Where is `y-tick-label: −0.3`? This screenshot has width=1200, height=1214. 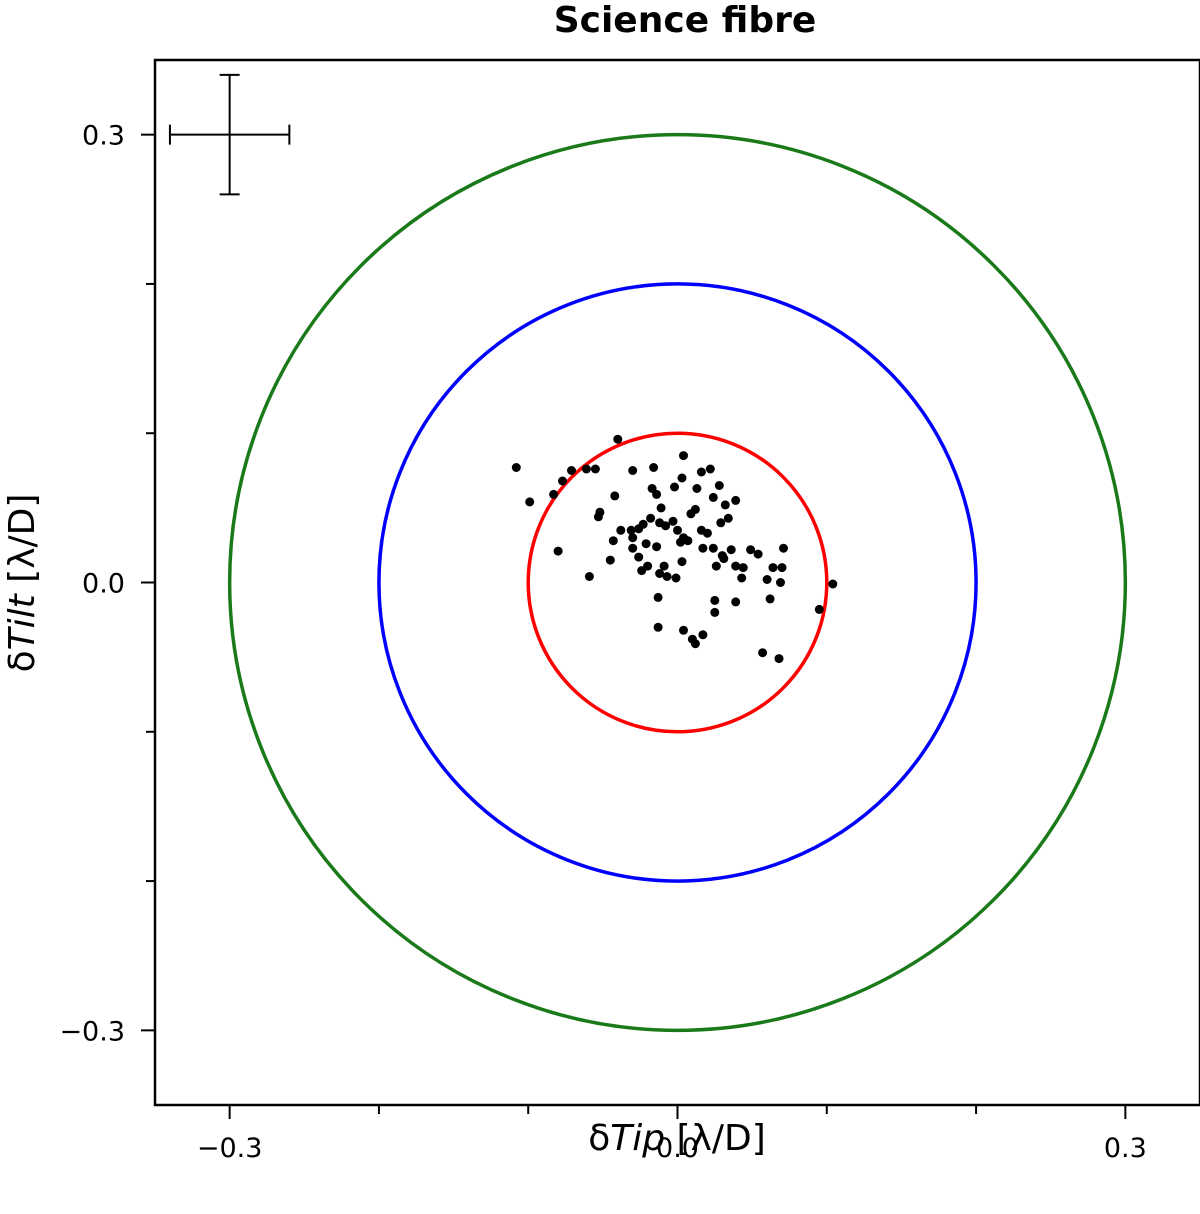 y-tick-label: −0.3 is located at coordinates (92, 1031).